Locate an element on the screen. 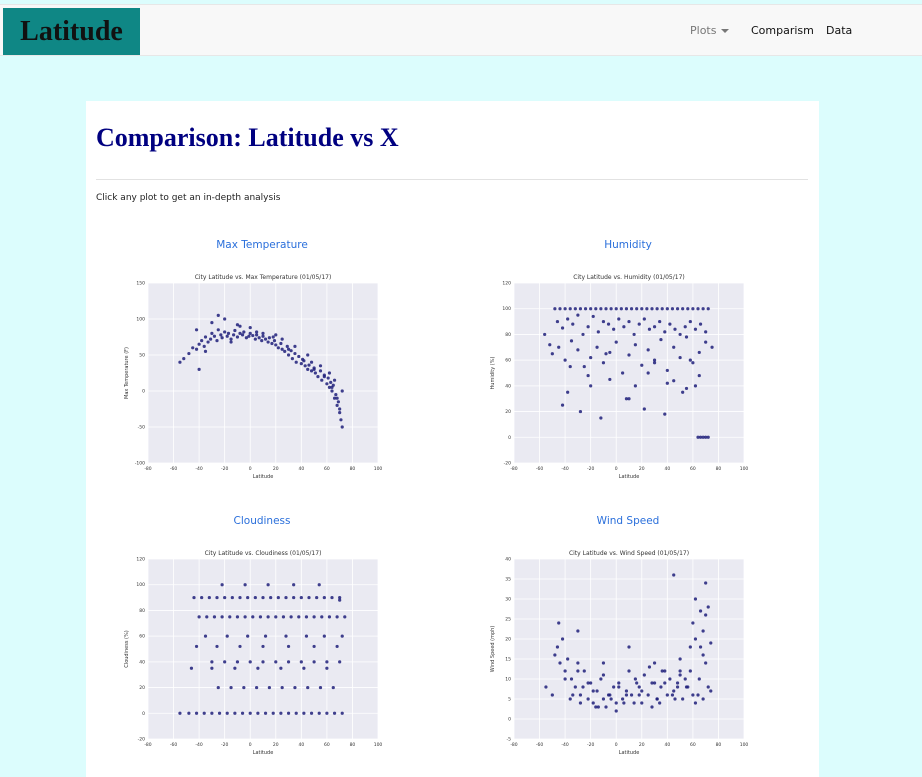 Image resolution: width=922 pixels, height=777 pixels. plots-dropdown: Plots is located at coordinates (710, 30).